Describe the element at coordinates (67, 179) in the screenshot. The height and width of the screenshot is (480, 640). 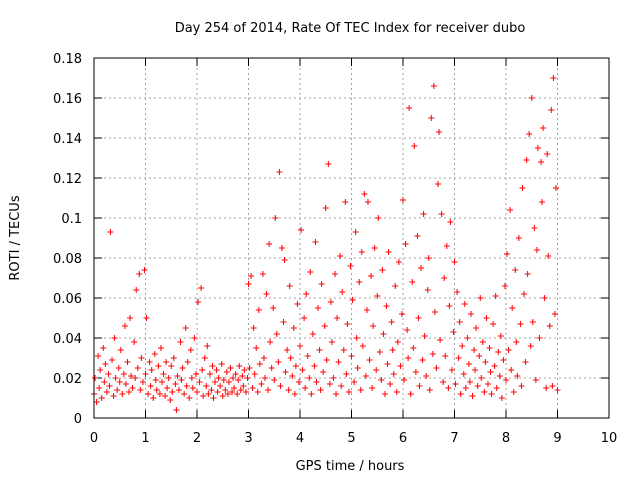
I see `y-tick-label: 0.12` at that location.